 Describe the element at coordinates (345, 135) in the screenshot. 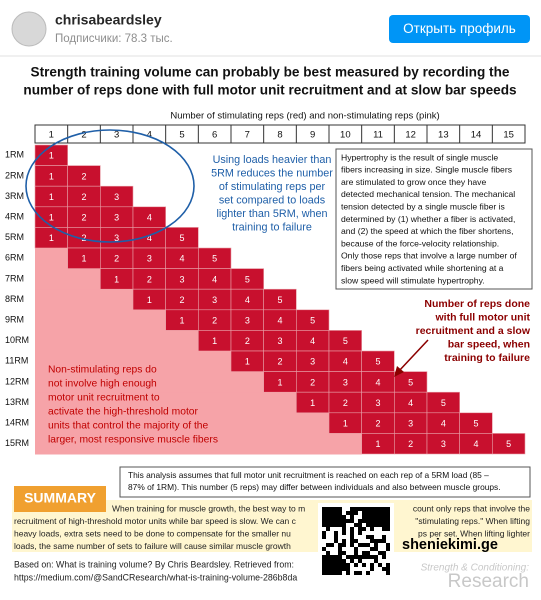

I see `column-number: 10` at that location.